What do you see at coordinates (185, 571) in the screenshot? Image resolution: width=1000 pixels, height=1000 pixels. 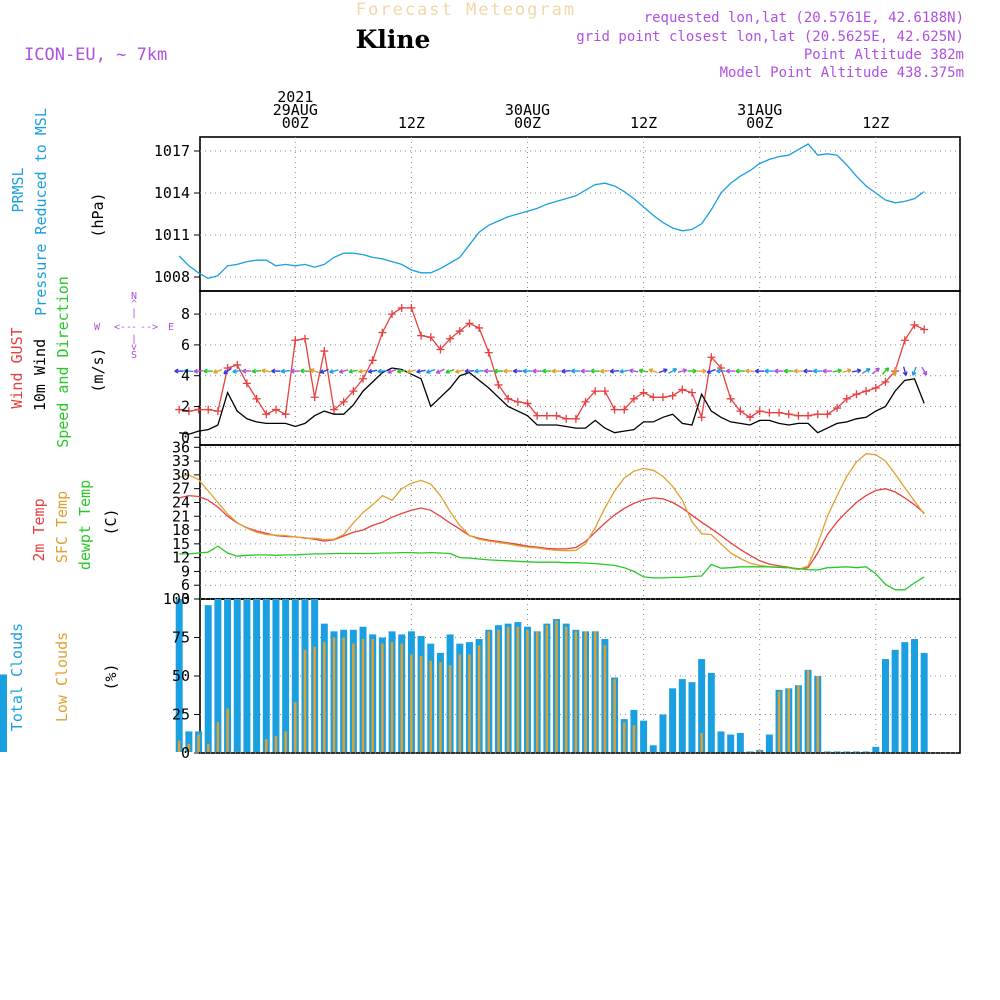 I see `y-tick-label: 9` at bounding box center [185, 571].